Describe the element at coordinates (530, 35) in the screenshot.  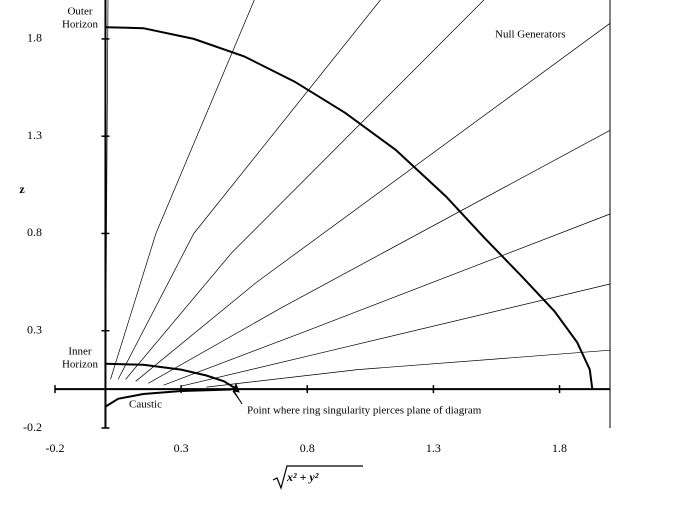
I see `annotation: Null Generators` at that location.